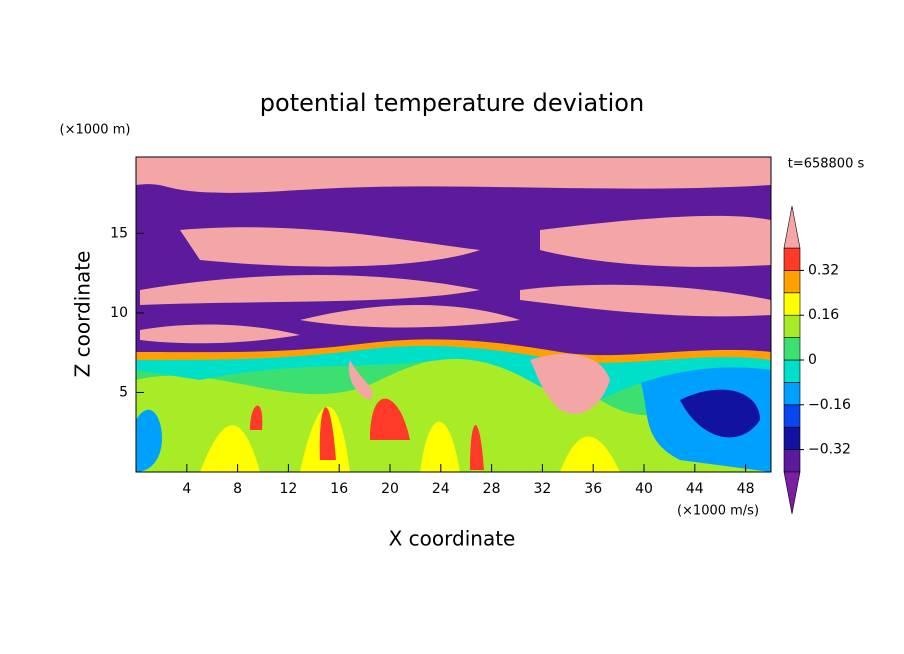 The height and width of the screenshot is (654, 904). Describe the element at coordinates (441, 489) in the screenshot. I see `x-tick-label: 24` at that location.